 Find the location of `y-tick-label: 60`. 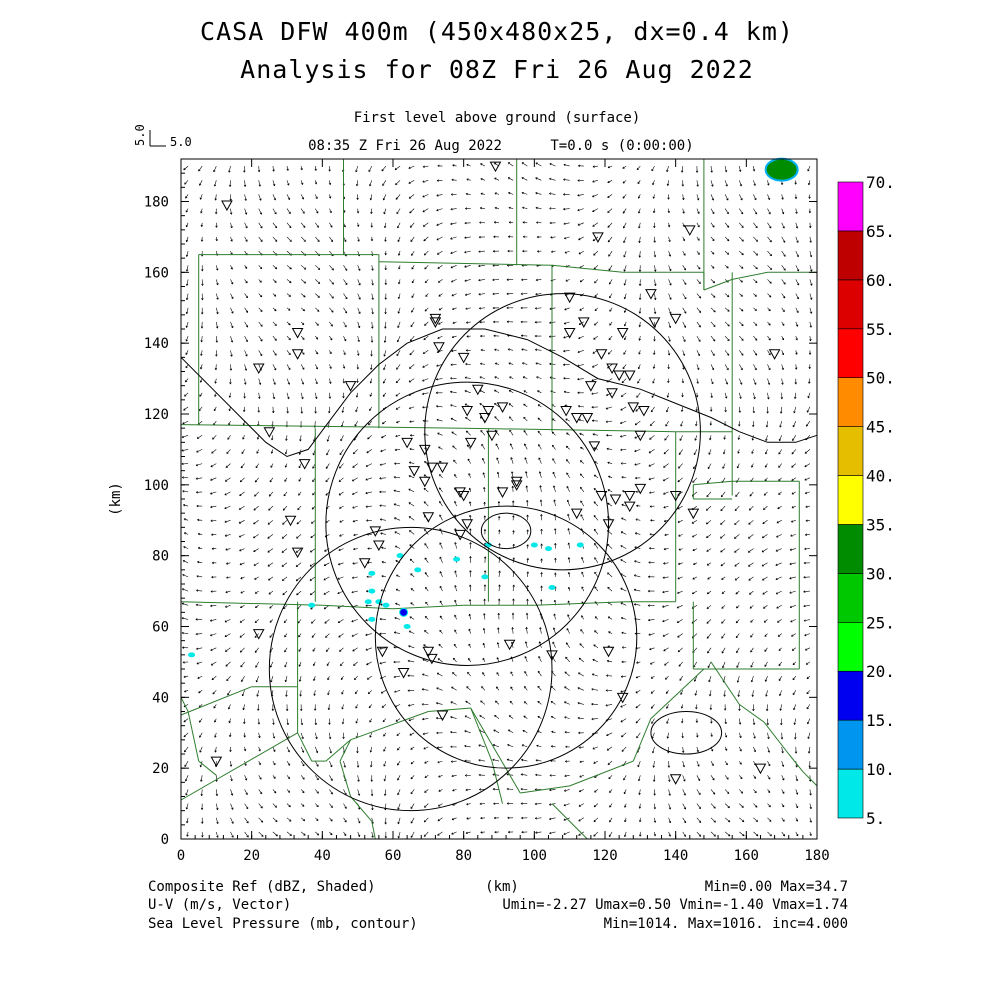

y-tick-label: 60 is located at coordinates (160, 628).